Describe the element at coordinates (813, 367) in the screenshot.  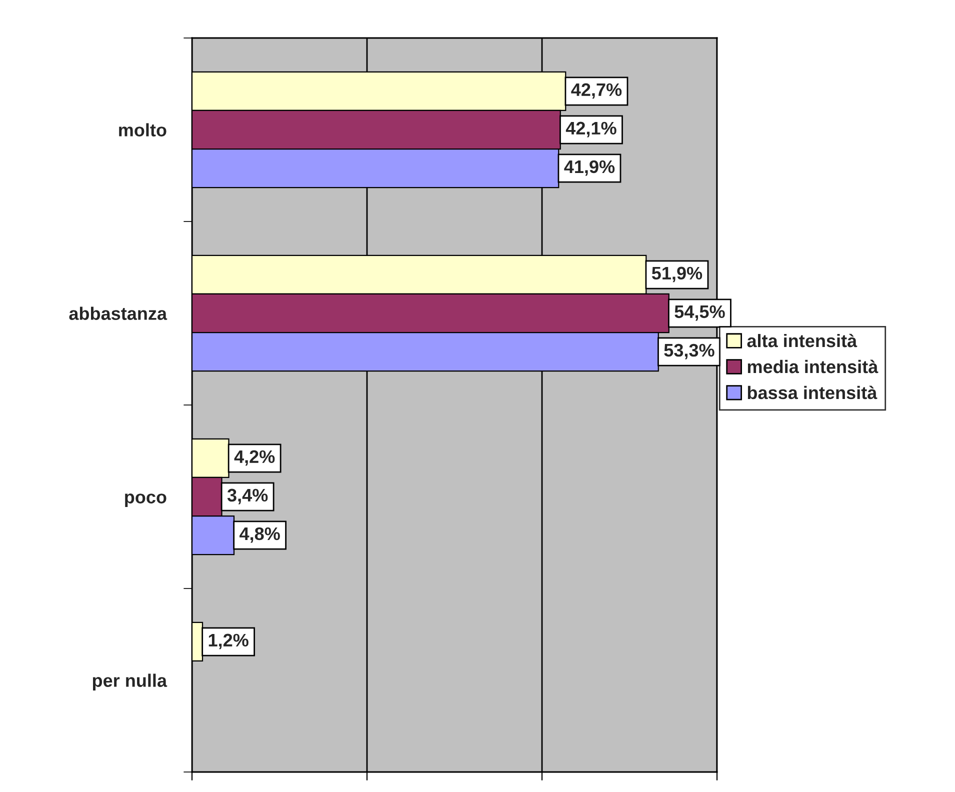
I see `legend-label: media intensità` at that location.